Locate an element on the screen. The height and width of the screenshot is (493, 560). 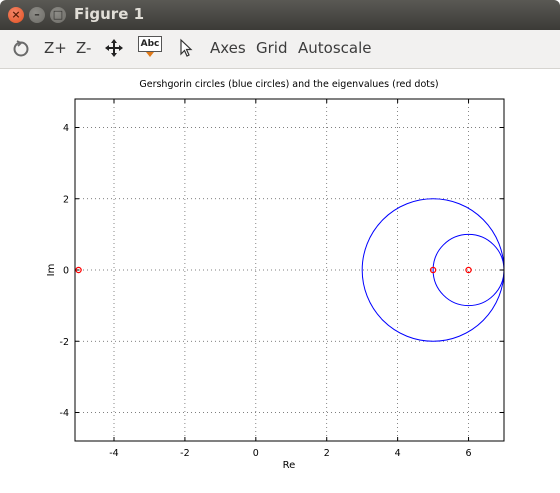
x-tick-label: 2 is located at coordinates (327, 453).